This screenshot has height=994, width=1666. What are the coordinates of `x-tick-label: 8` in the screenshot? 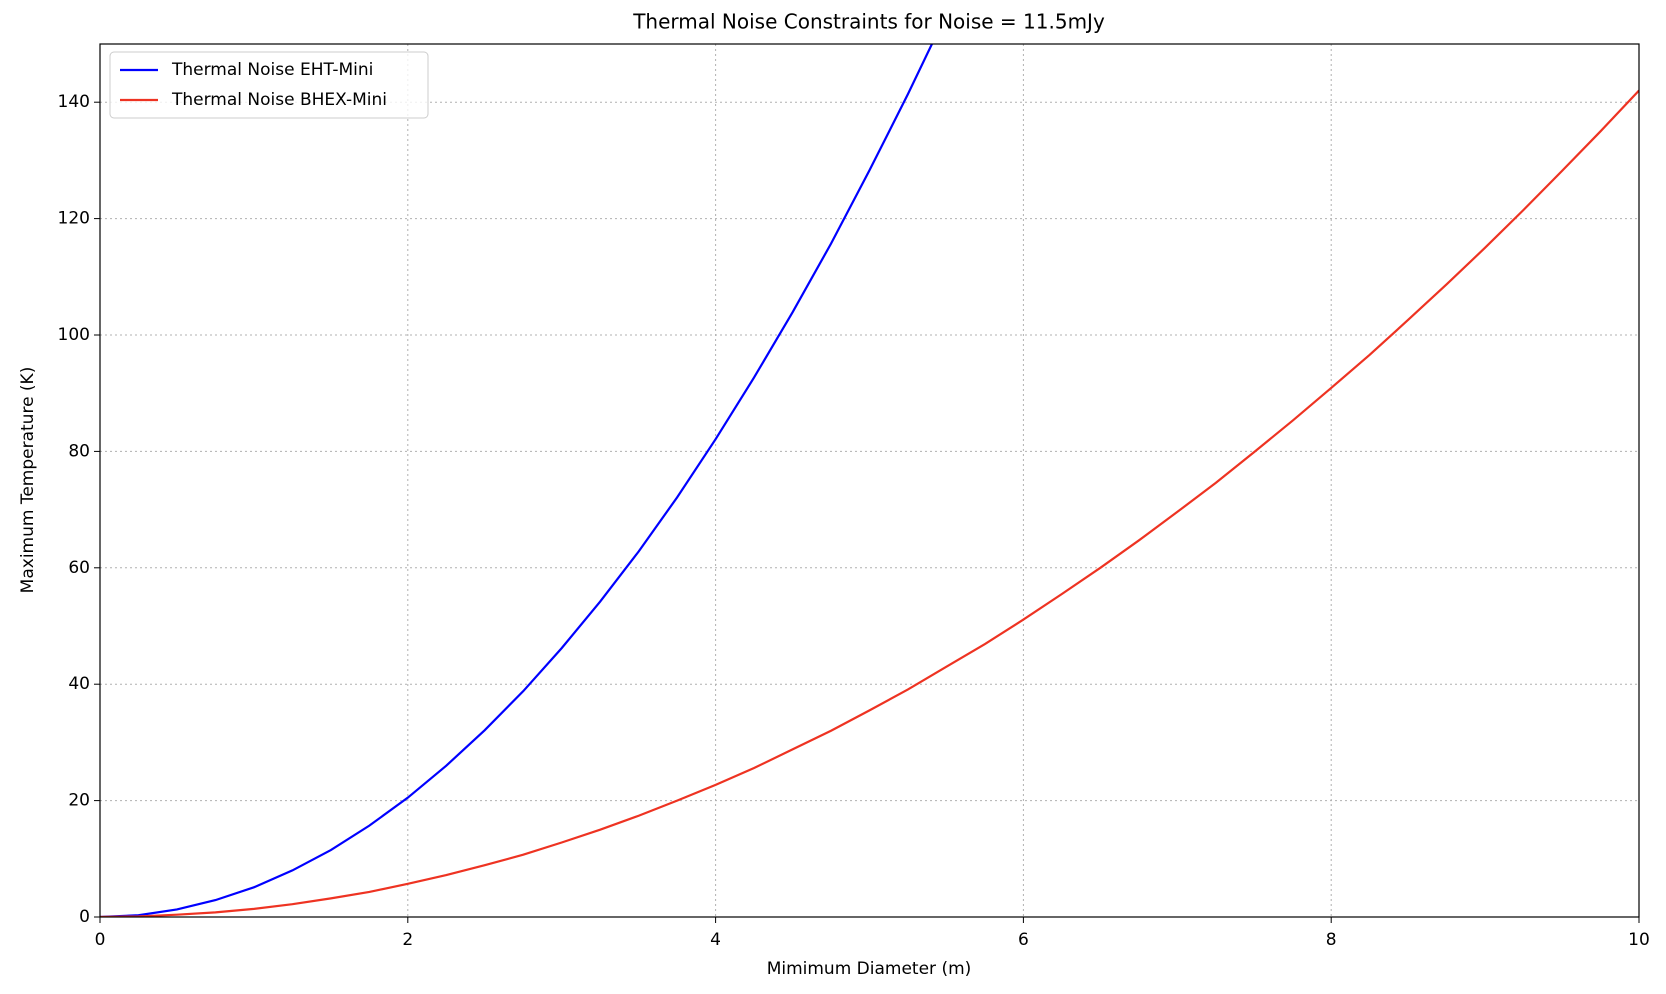 It's located at (1331, 940).